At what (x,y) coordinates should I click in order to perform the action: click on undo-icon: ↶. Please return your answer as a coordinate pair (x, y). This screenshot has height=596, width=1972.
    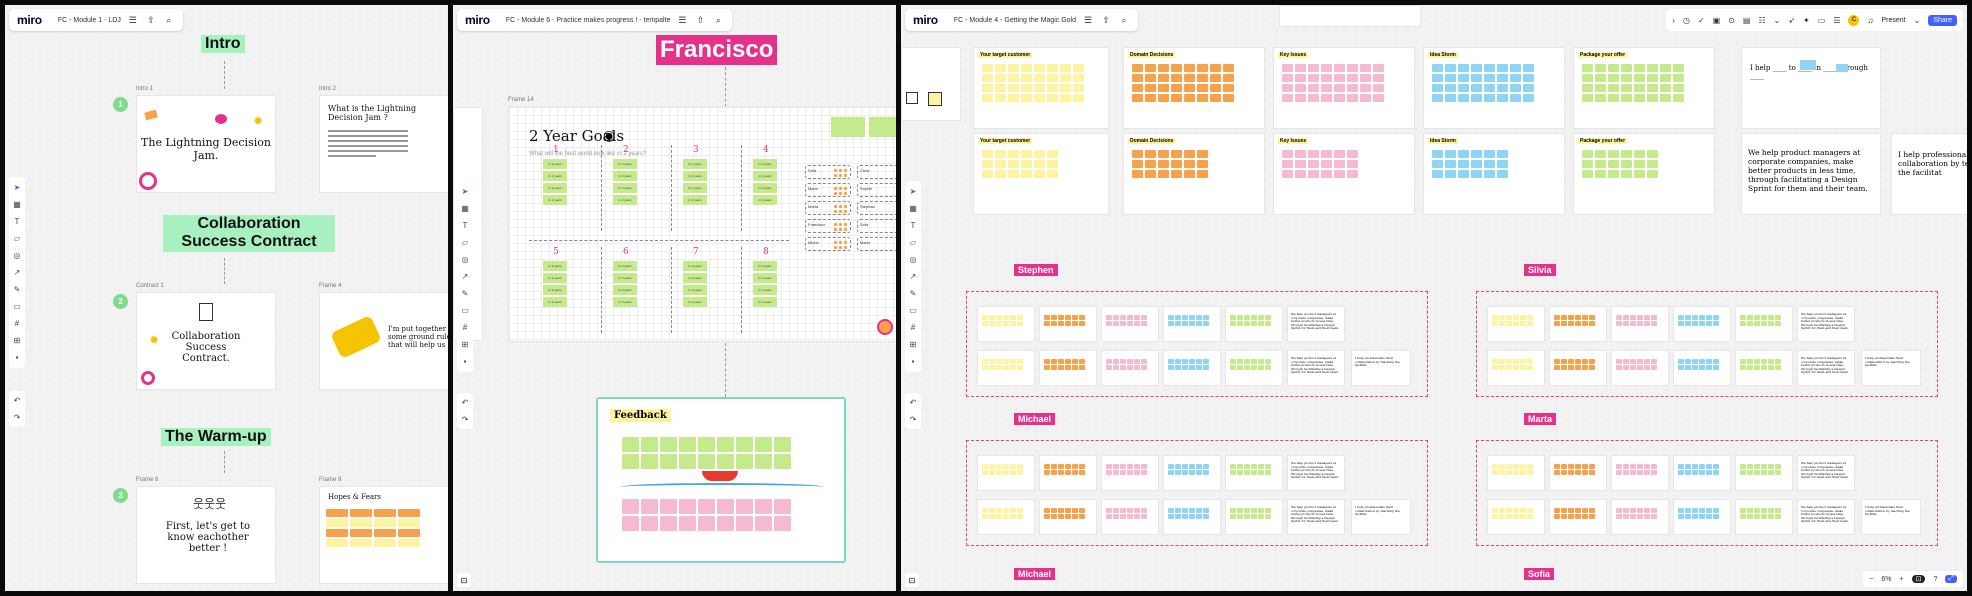
    Looking at the image, I should click on (465, 402).